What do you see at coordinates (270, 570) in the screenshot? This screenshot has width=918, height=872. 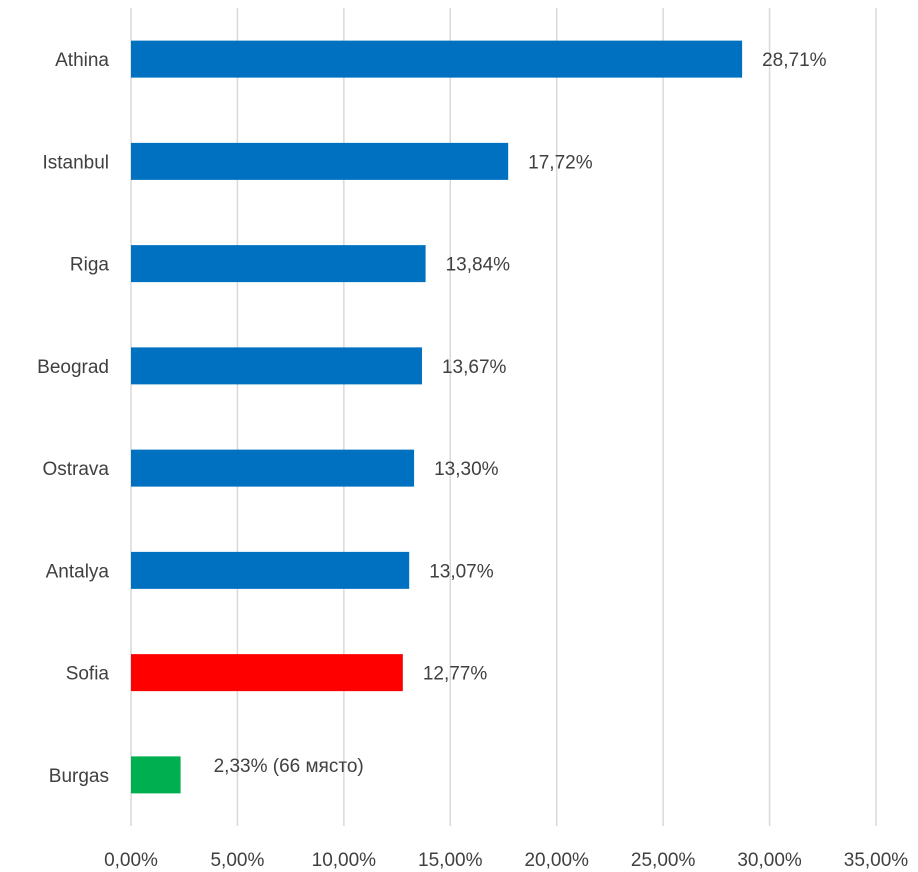 I see `bar-antalya` at bounding box center [270, 570].